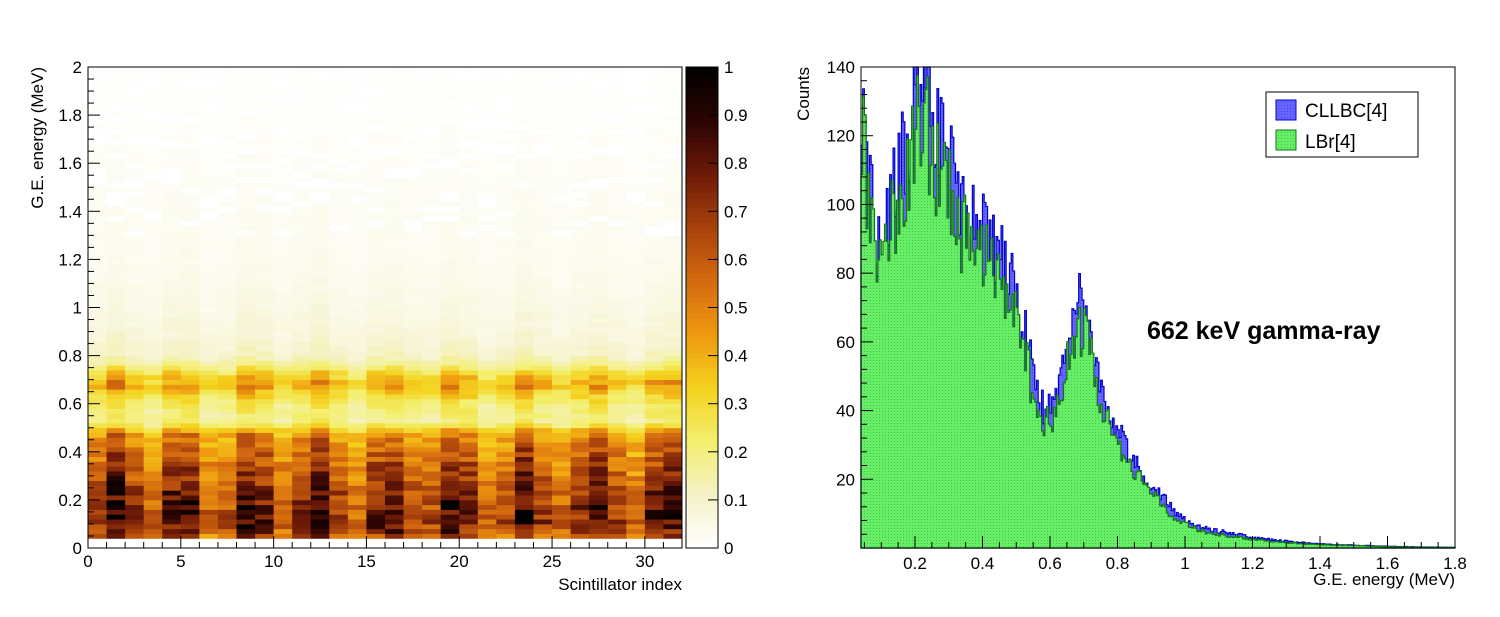 This screenshot has width=1500, height=617. Describe the element at coordinates (77, 67) in the screenshot. I see `heatmap-y-tick-label: 2` at that location.